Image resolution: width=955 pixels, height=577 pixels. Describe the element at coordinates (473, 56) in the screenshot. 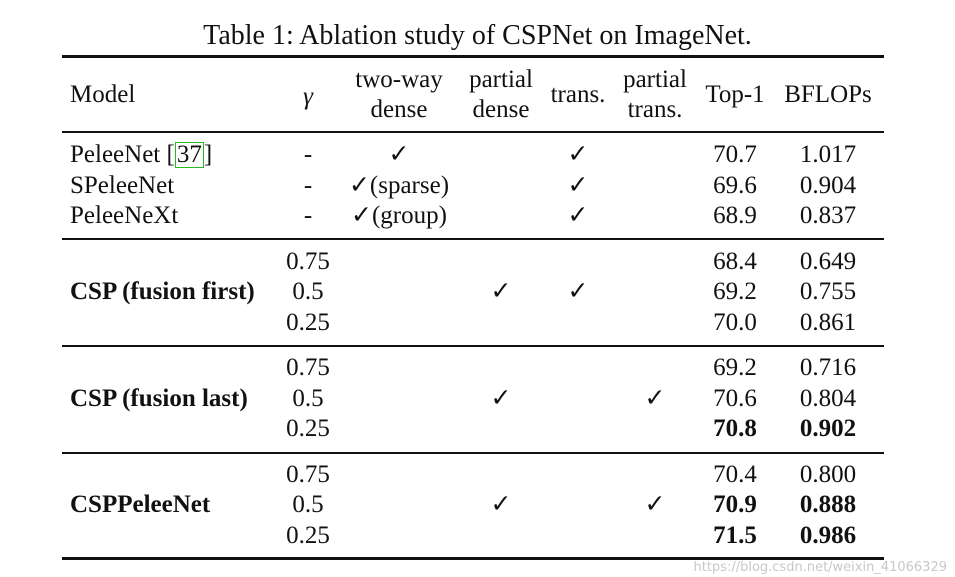

I see `top-rule` at that location.